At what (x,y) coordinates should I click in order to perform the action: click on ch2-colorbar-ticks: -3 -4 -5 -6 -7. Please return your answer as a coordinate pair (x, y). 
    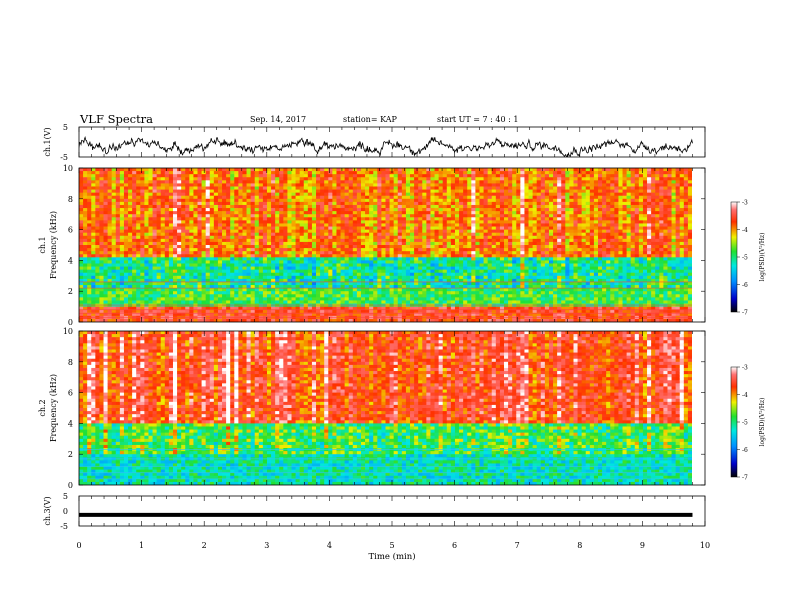
    Looking at the image, I should click on (742, 423).